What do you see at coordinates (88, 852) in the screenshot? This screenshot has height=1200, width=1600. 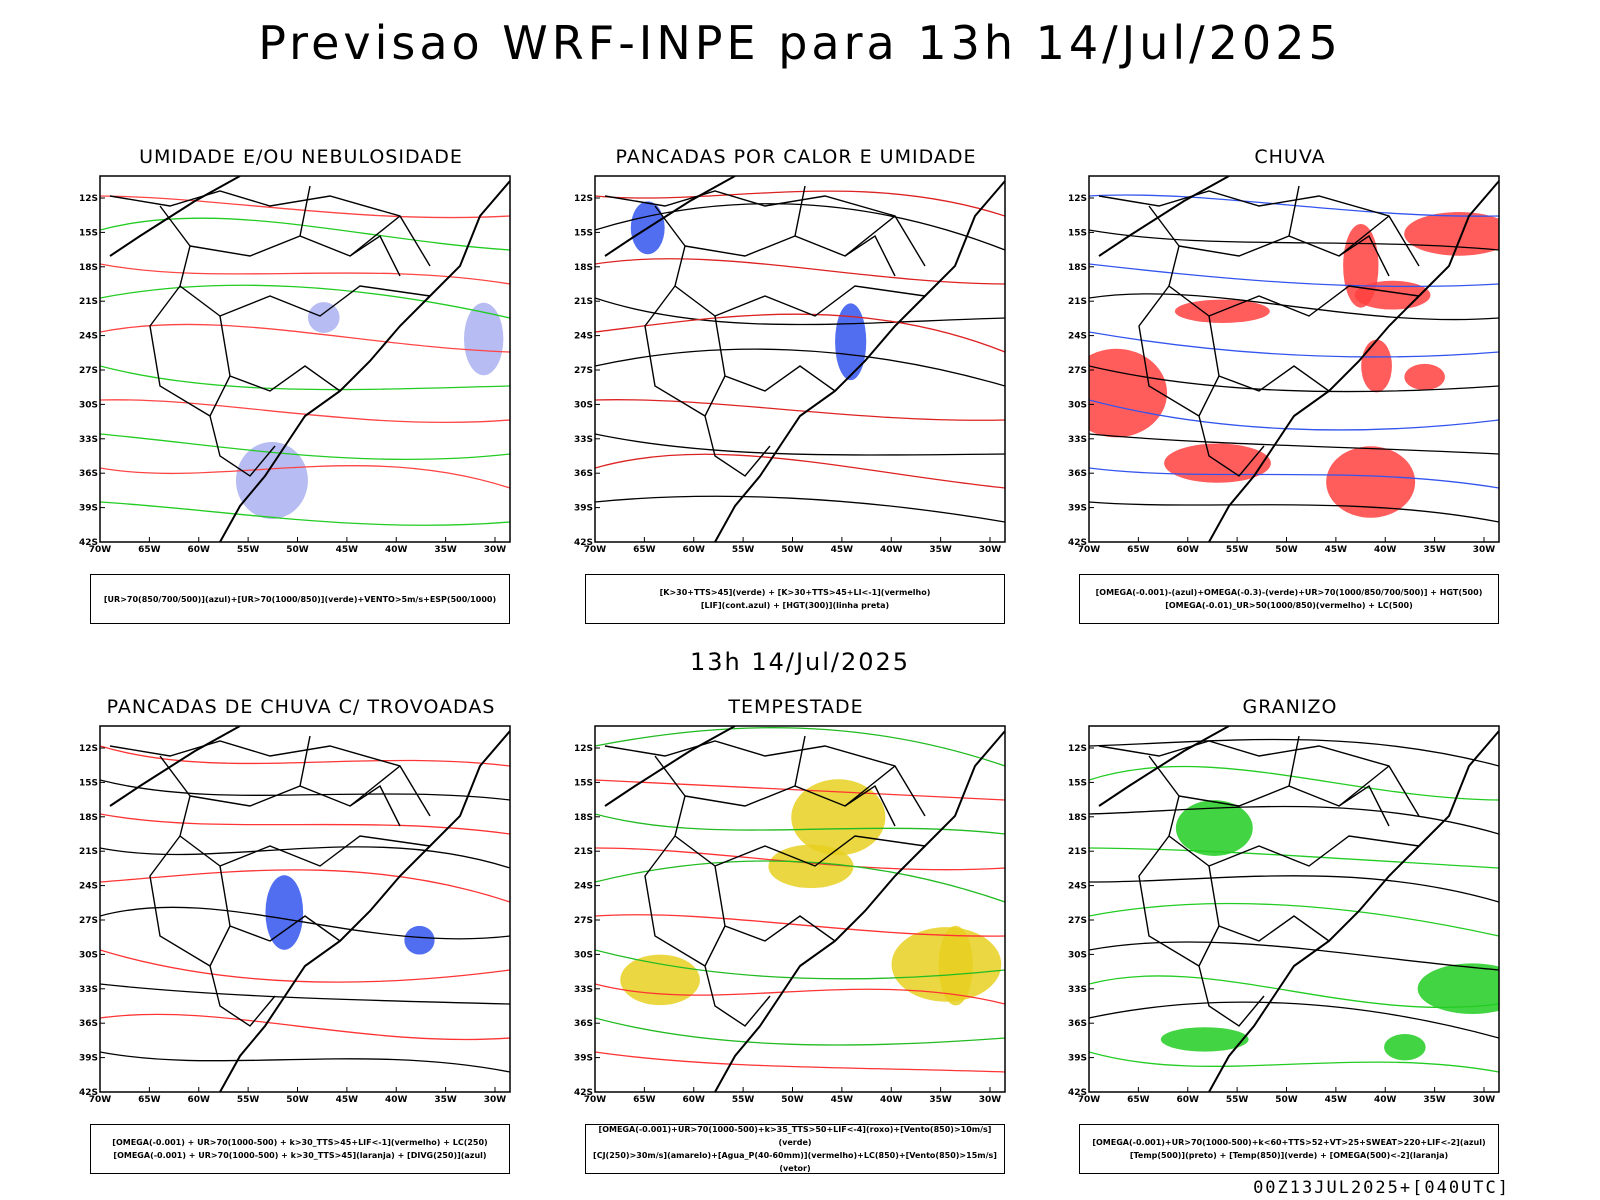 I see `lat-label: 21S` at bounding box center [88, 852].